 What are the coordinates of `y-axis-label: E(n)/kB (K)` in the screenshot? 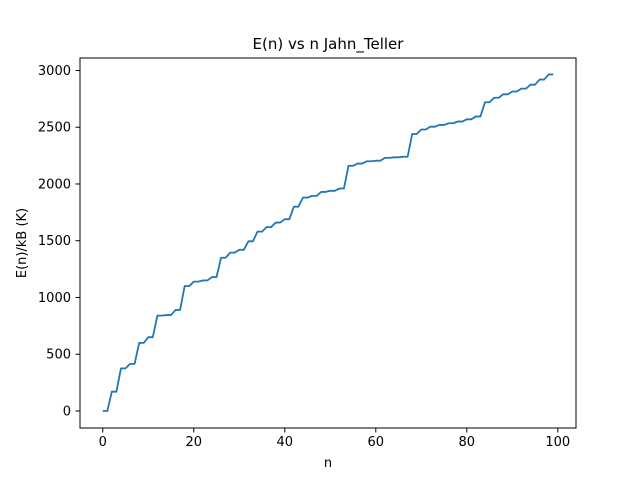 It's located at (22, 243).